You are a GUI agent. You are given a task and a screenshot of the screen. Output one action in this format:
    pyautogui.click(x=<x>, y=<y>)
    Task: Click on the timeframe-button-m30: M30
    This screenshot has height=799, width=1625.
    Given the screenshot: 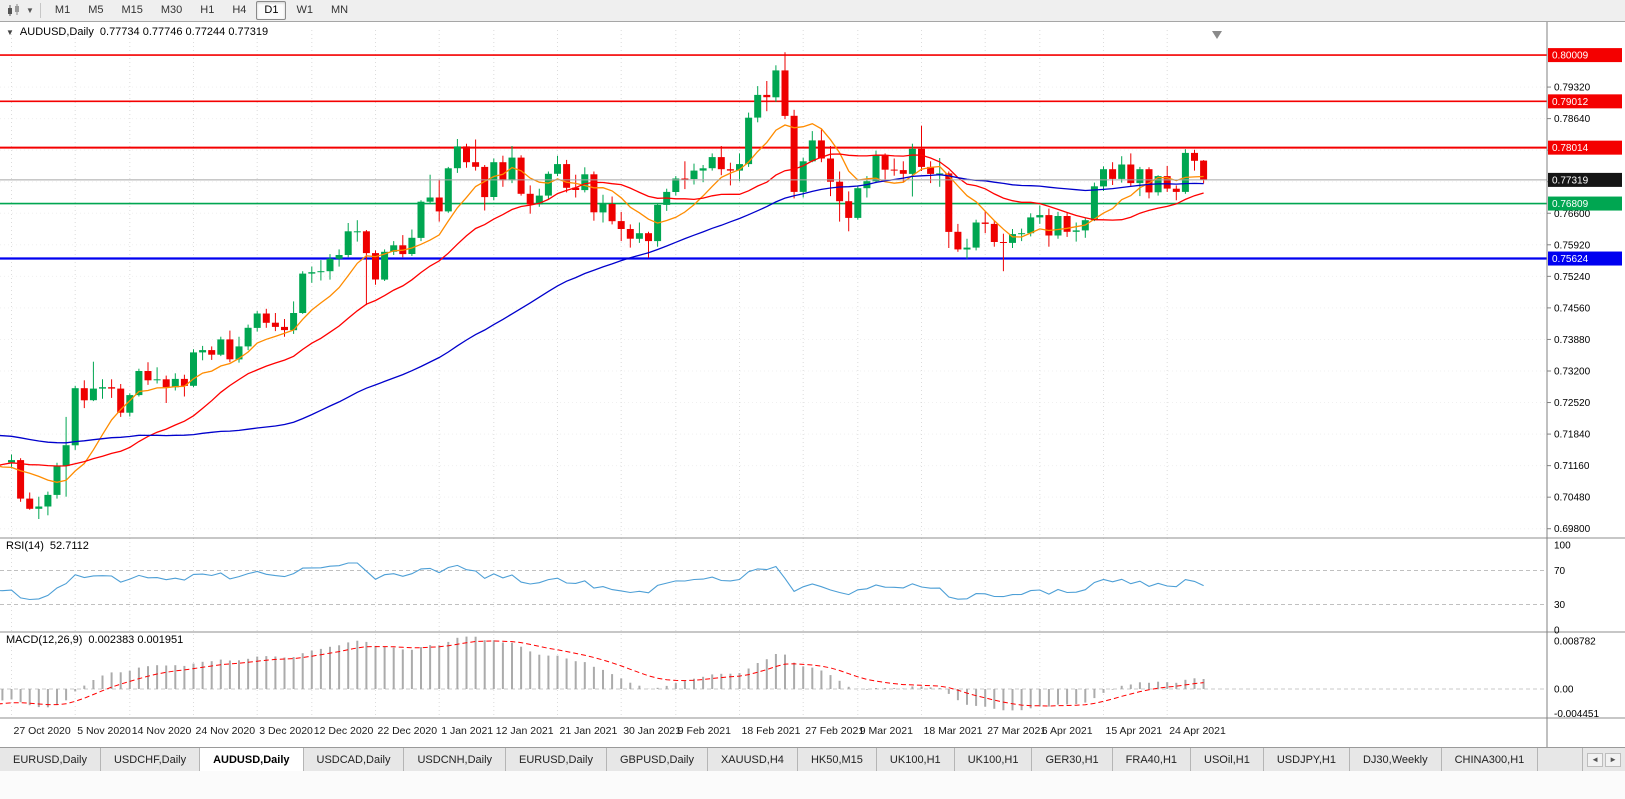 What is the action you would take?
    pyautogui.click(x=171, y=10)
    